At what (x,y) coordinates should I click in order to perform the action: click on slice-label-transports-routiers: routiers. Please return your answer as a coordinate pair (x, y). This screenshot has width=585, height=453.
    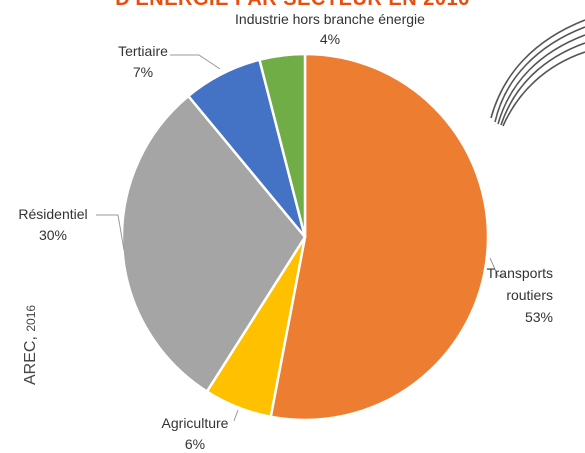
    Looking at the image, I should click on (529, 295).